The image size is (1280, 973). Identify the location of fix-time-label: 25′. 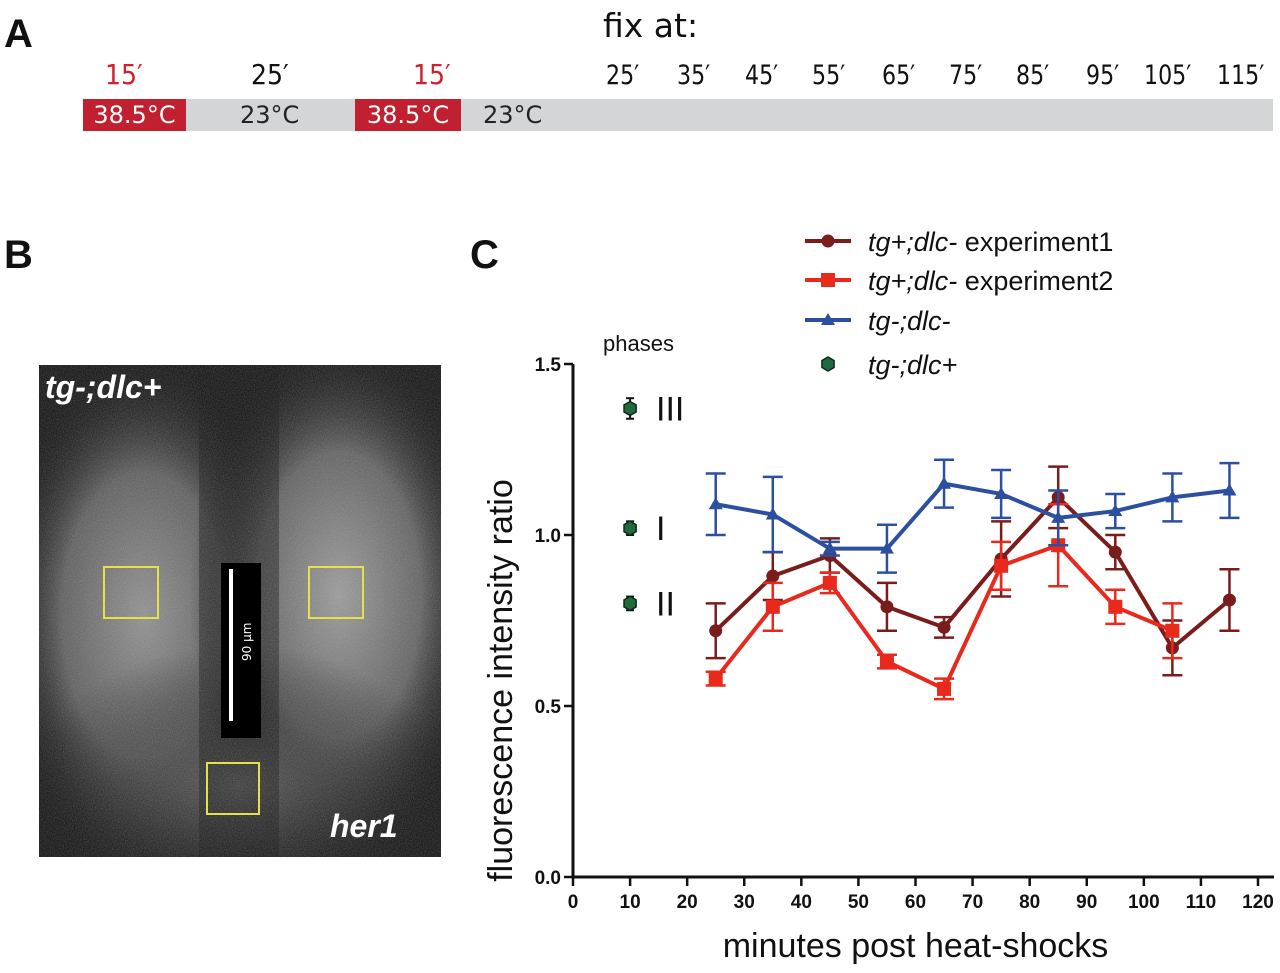
(623, 75).